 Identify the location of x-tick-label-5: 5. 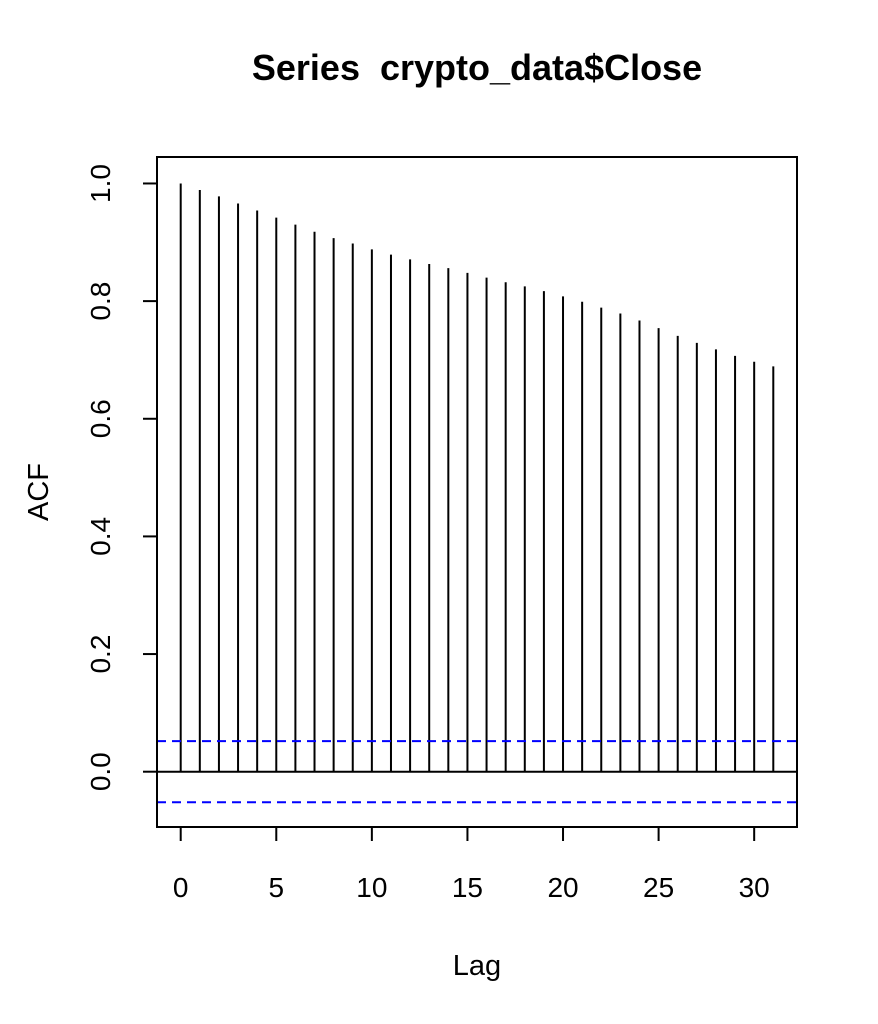
(276, 887).